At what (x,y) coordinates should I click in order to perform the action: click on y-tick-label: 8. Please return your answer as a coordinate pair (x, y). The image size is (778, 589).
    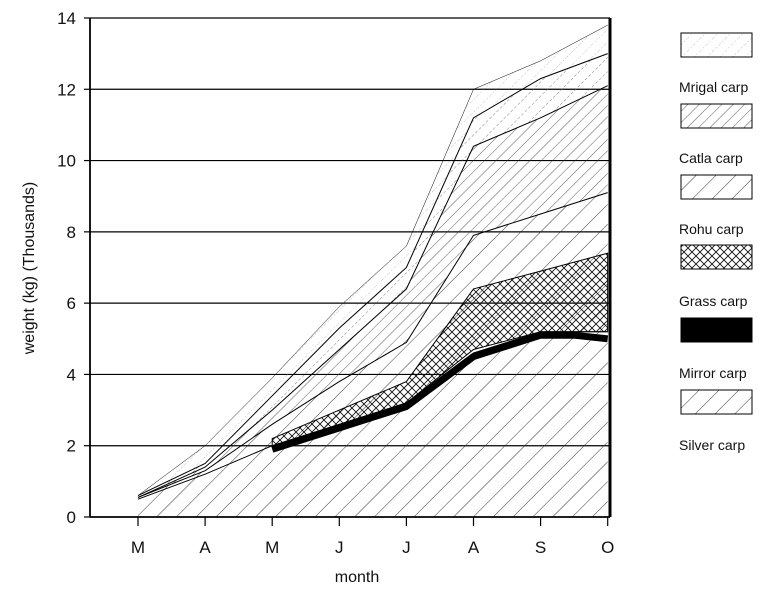
    Looking at the image, I should click on (71, 232).